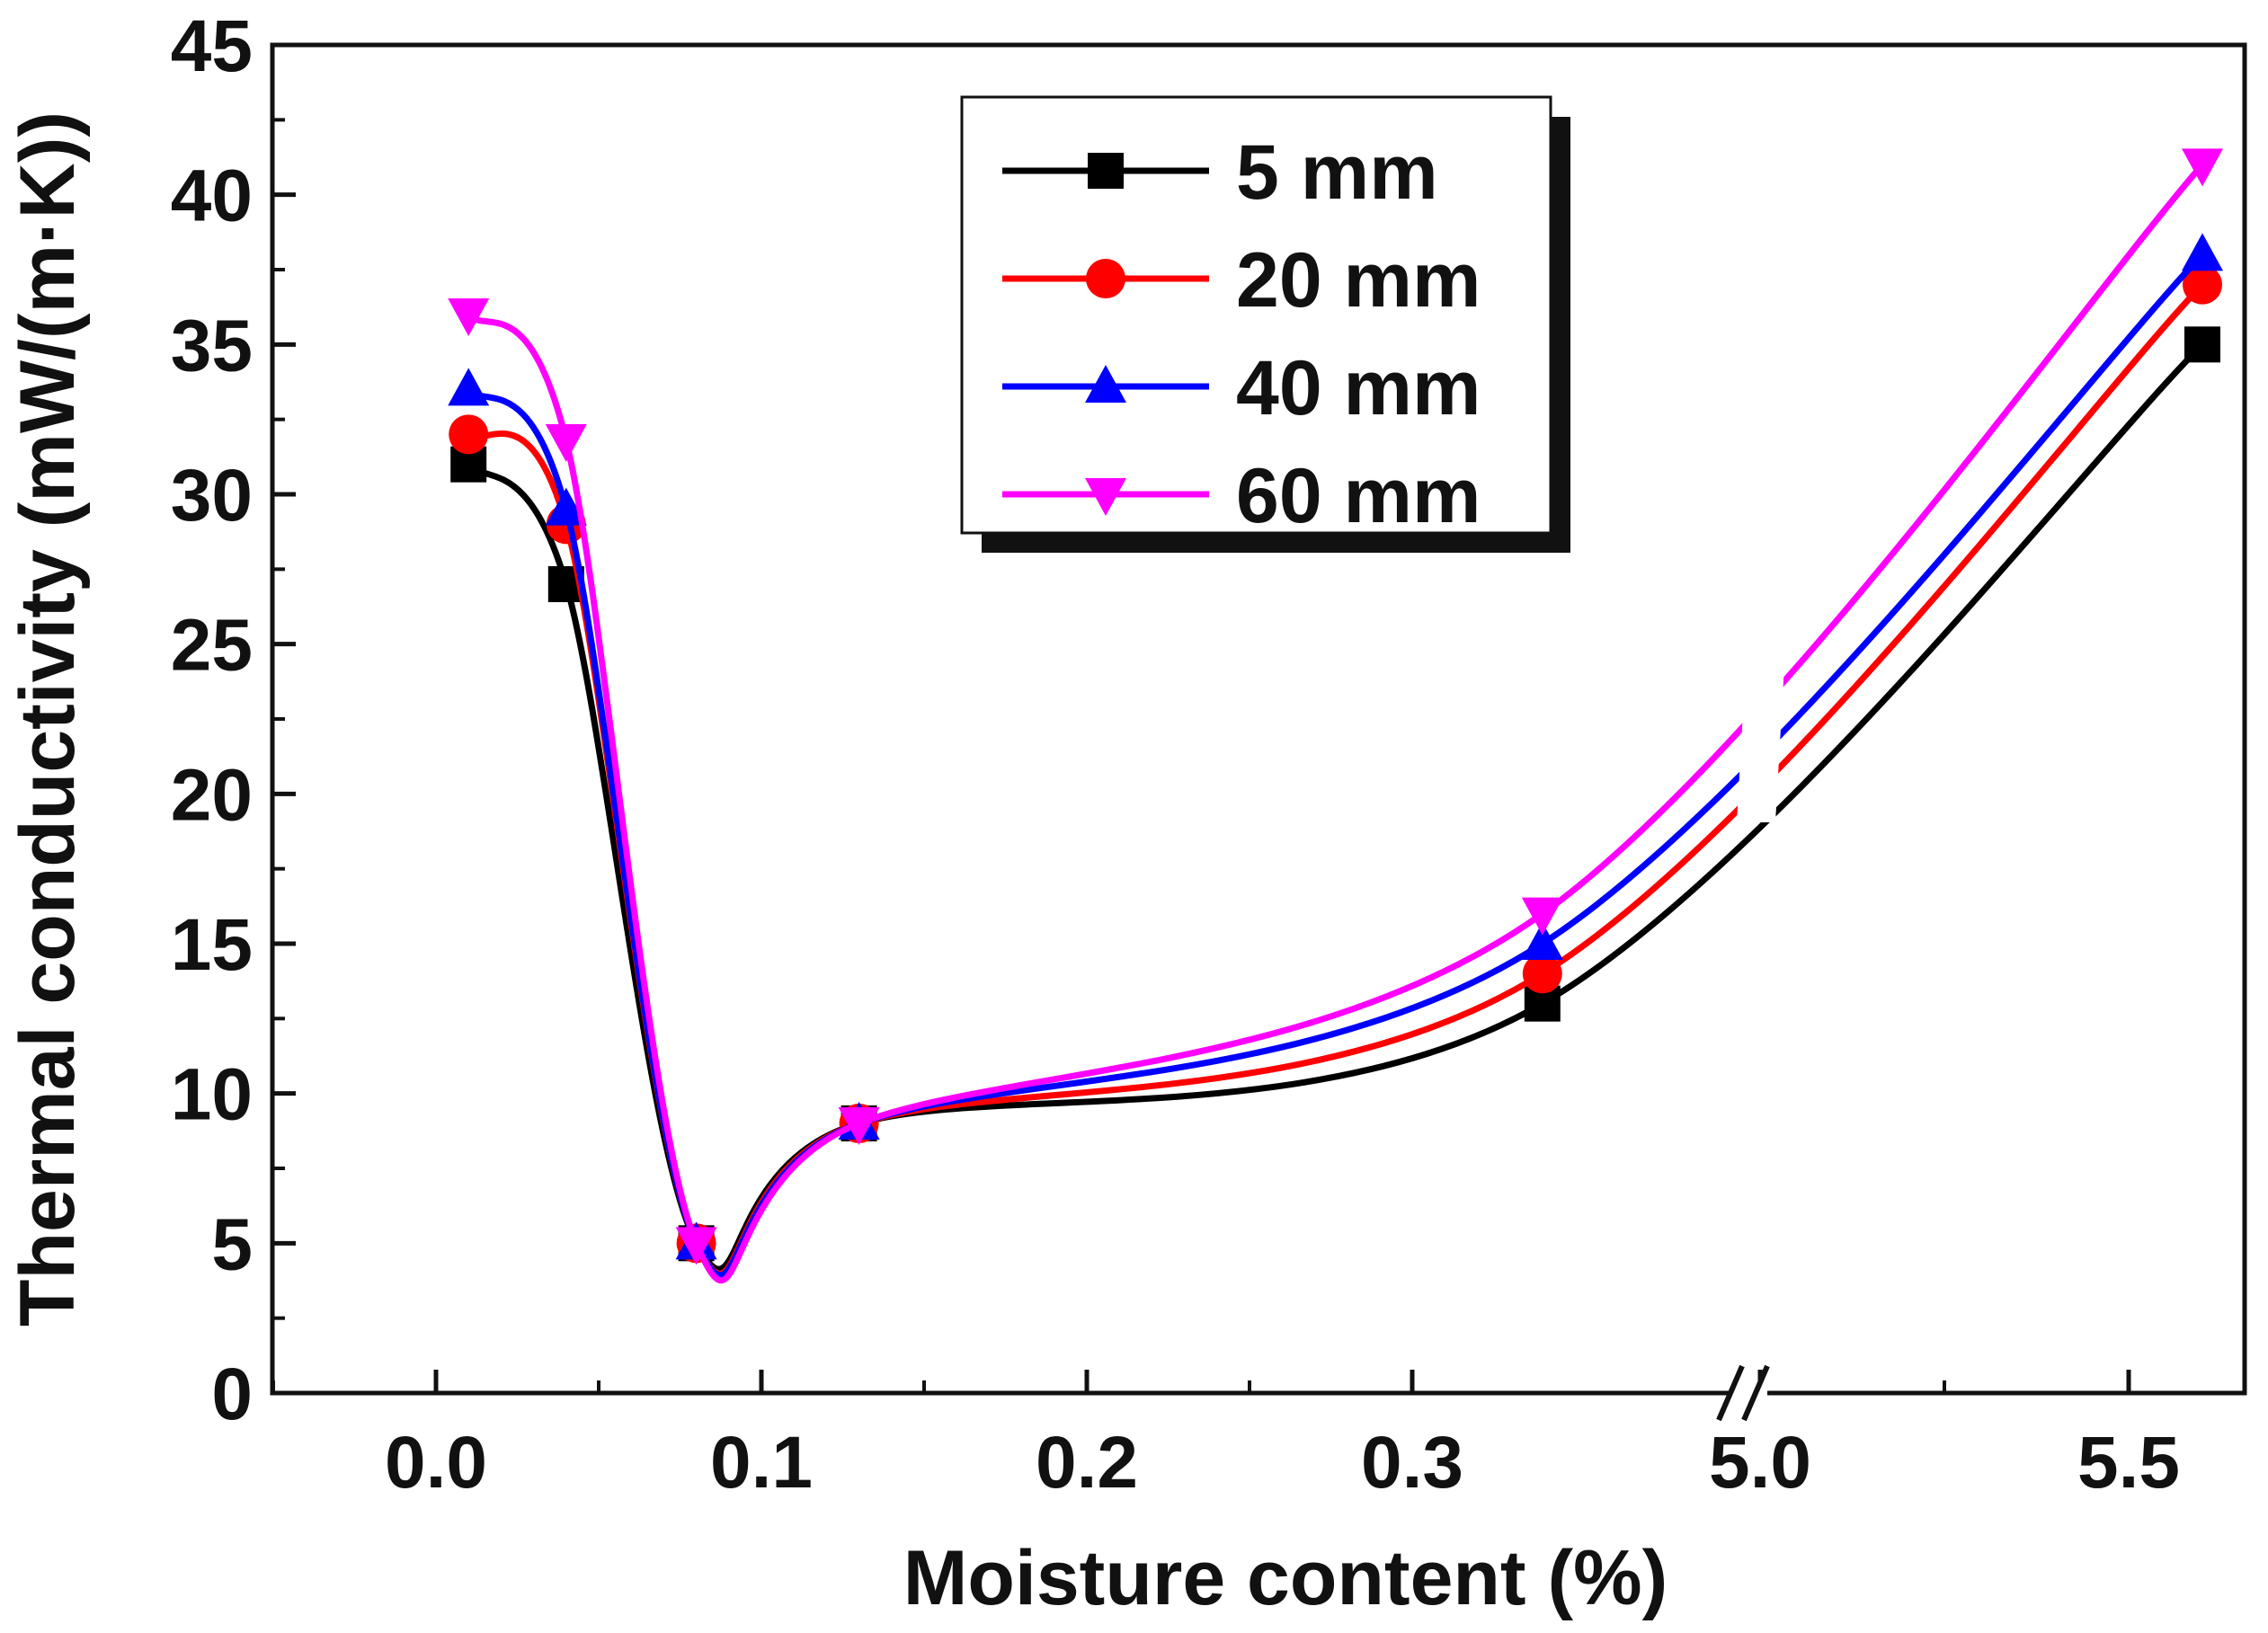 Image resolution: width=2268 pixels, height=1633 pixels. Describe the element at coordinates (1760, 744) in the screenshot. I see `curve-break-gap` at that location.